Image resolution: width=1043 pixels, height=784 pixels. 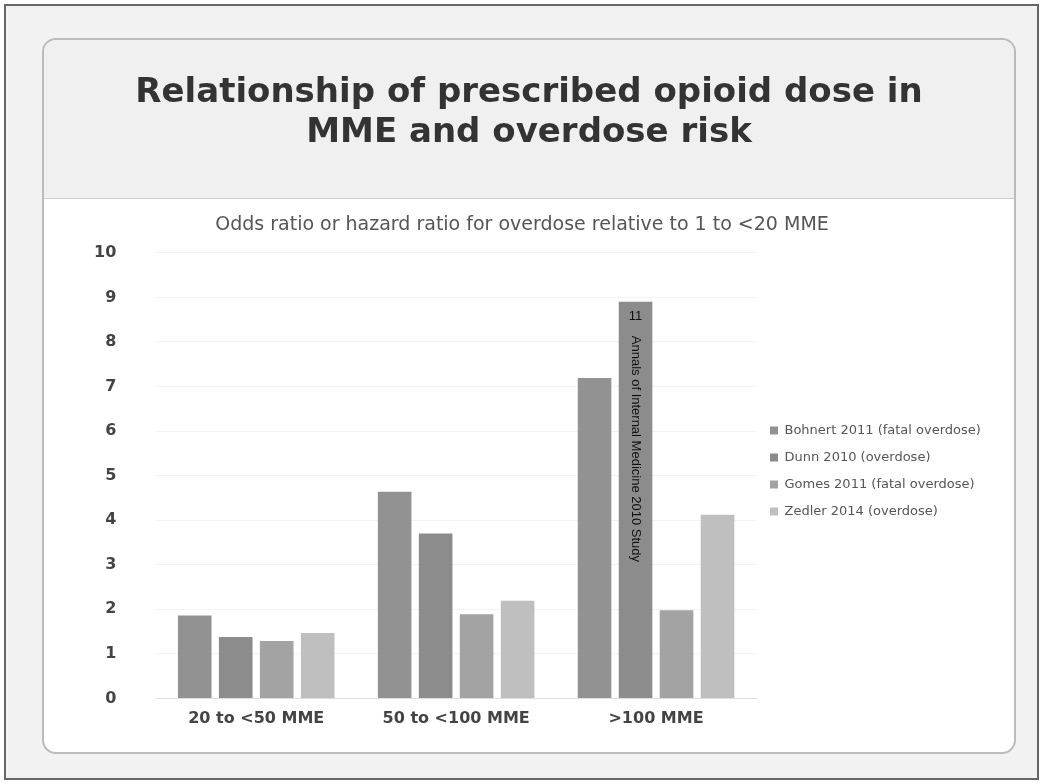 I want to click on y-tick-label: 4, so click(x=111, y=519).